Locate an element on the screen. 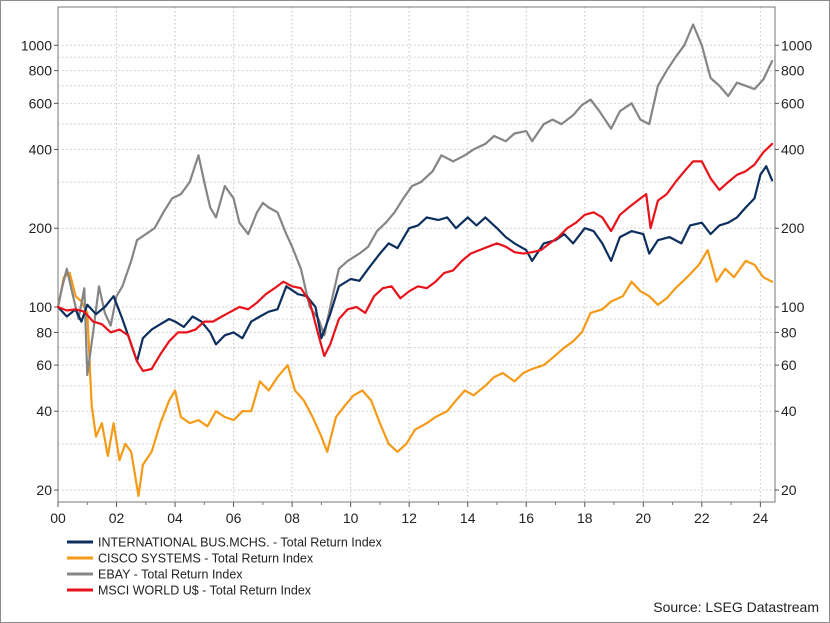 The width and height of the screenshot is (830, 623). y-tick-label-right: 400 is located at coordinates (793, 149).